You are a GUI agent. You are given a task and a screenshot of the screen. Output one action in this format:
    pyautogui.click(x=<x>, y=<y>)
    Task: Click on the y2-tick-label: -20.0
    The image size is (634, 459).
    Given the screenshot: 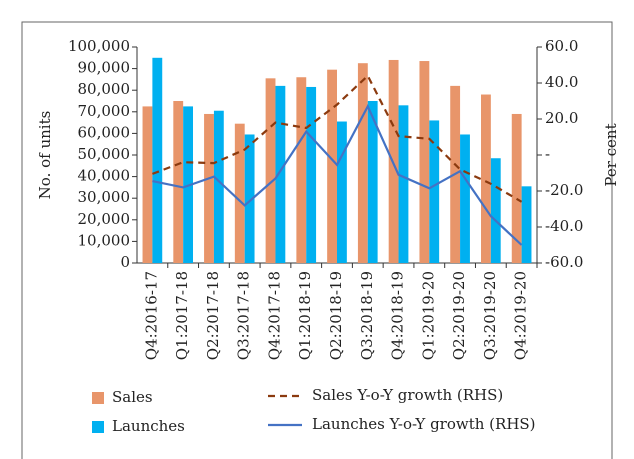 What is the action you would take?
    pyautogui.click(x=564, y=190)
    